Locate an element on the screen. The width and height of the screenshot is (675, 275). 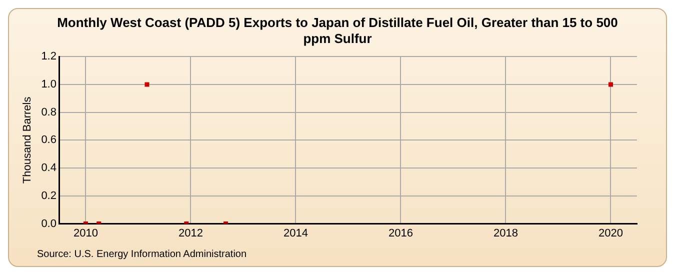
x-tick-label: 2020 is located at coordinates (610, 233).